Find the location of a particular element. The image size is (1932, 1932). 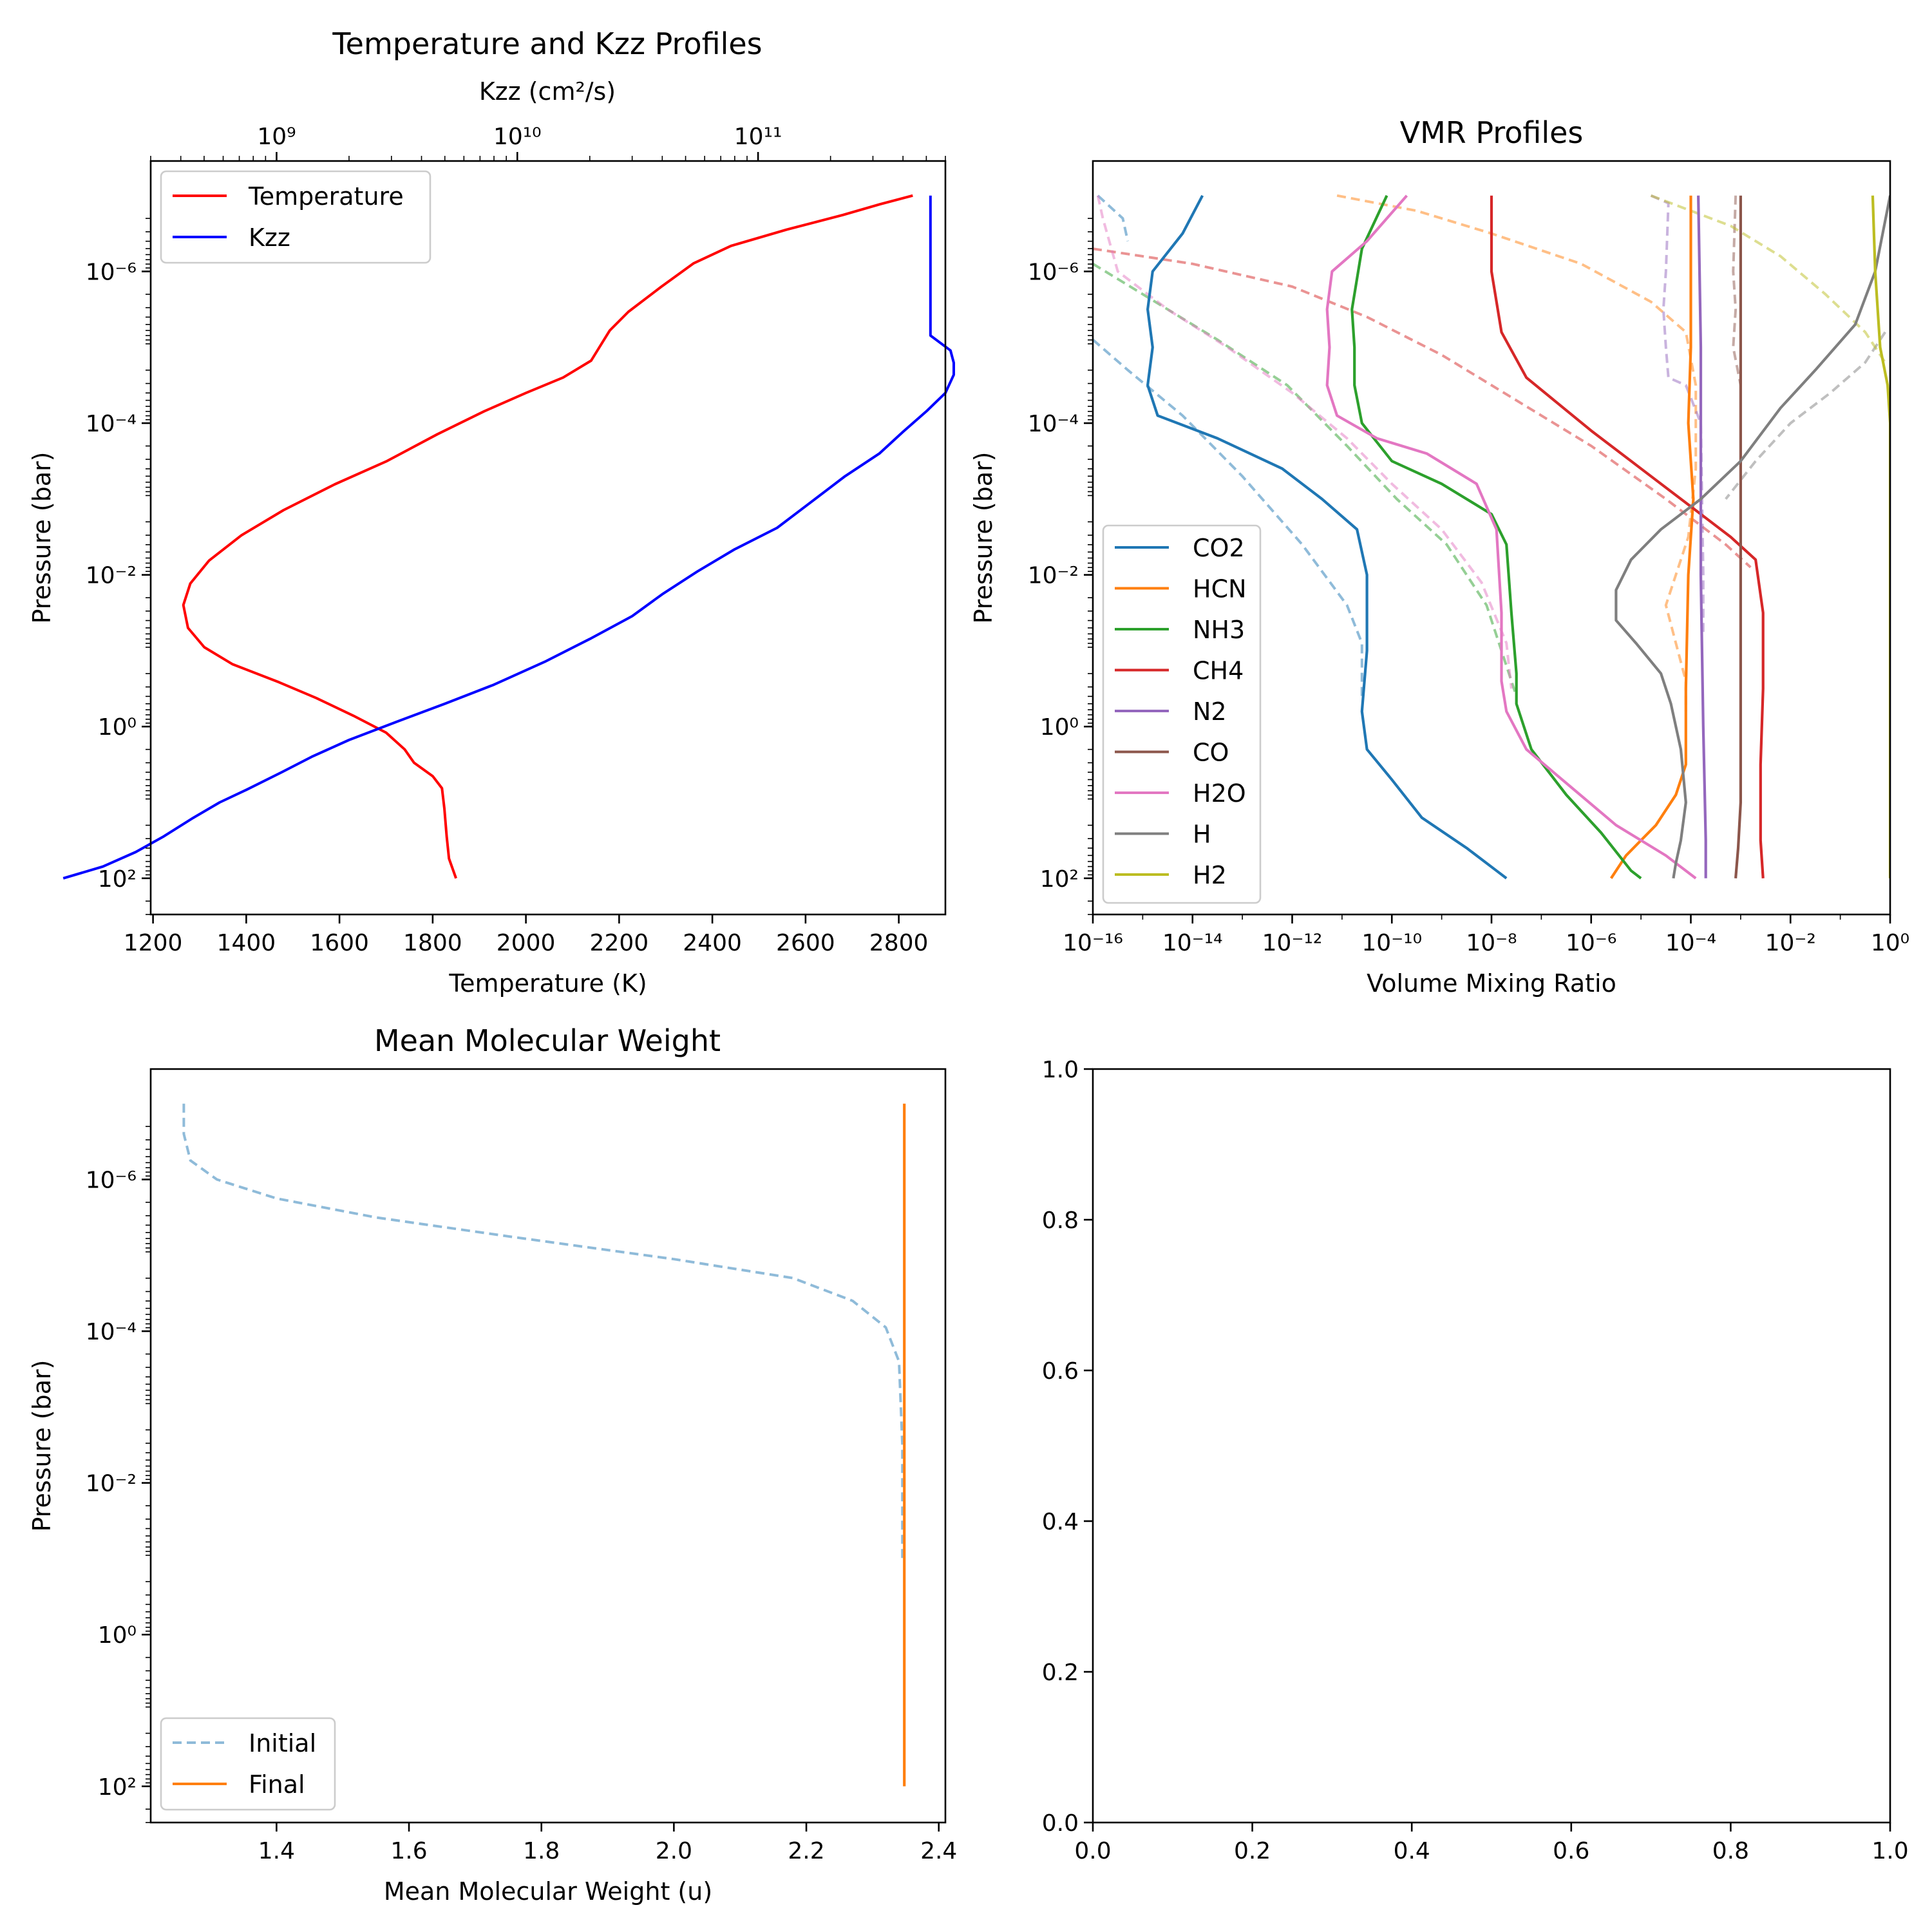

panel2-xlabel: Volume Mixing Ratio is located at coordinates (1492, 983).